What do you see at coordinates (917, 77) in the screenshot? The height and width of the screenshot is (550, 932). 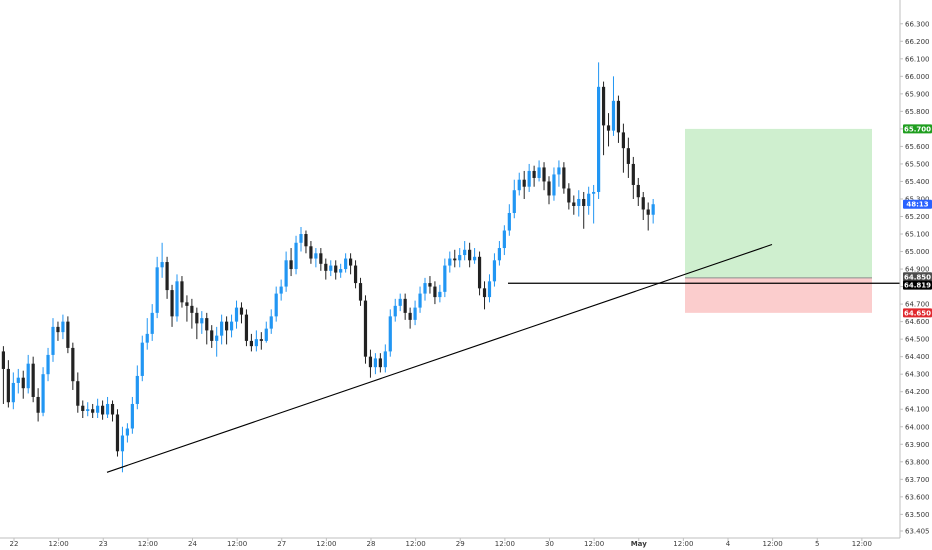 I see `price-tick-label: 66.000` at bounding box center [917, 77].